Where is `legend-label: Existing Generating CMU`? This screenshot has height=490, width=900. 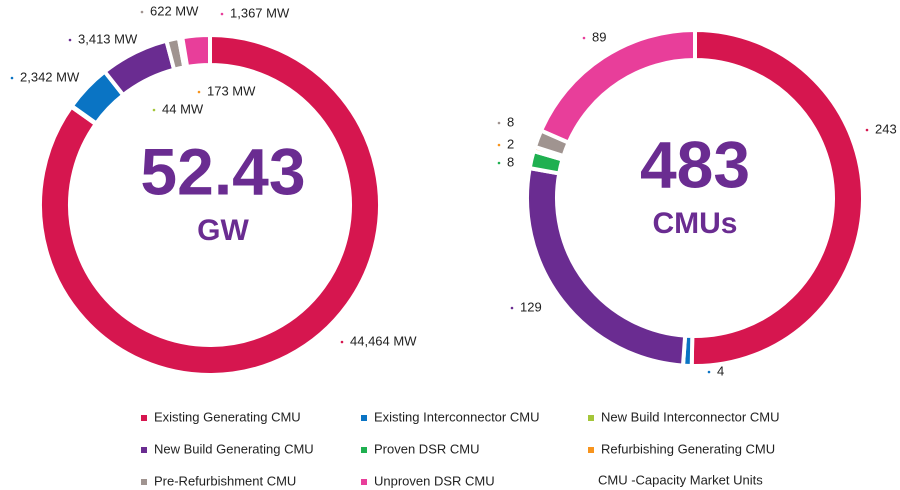 legend-label: Existing Generating CMU is located at coordinates (227, 416).